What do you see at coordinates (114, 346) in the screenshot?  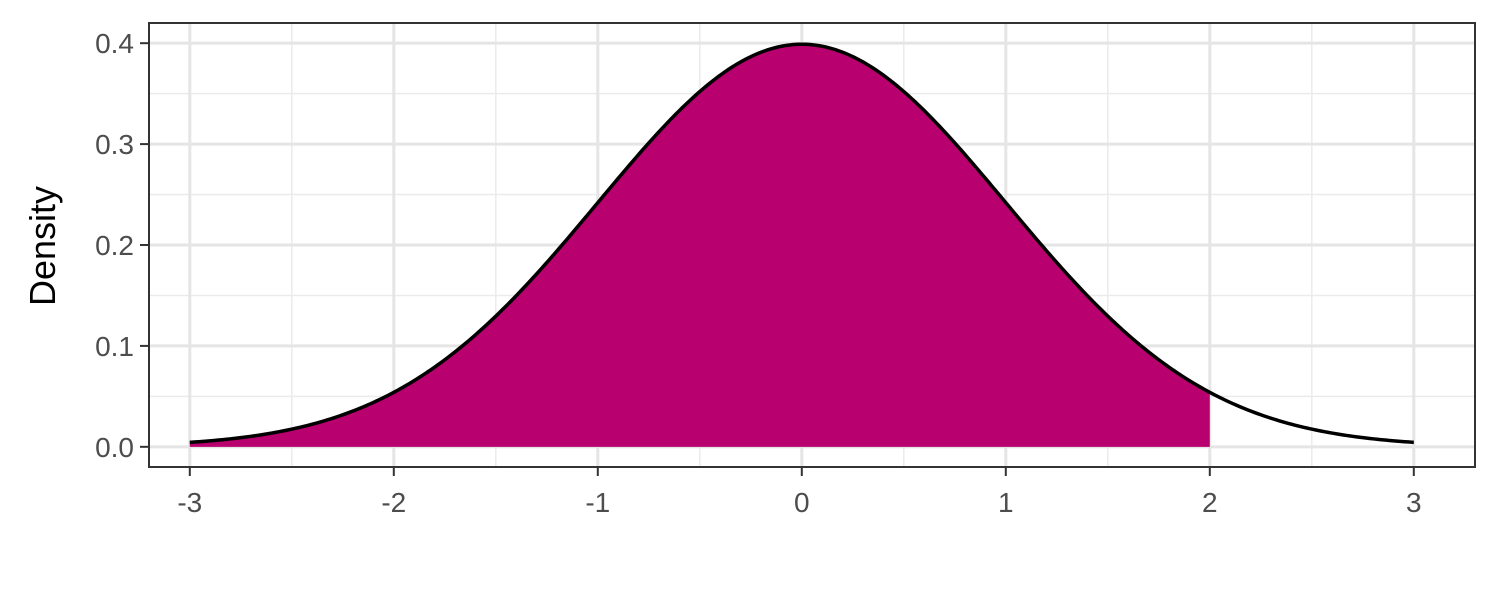 I see `y-tick-label: 0.1` at bounding box center [114, 346].